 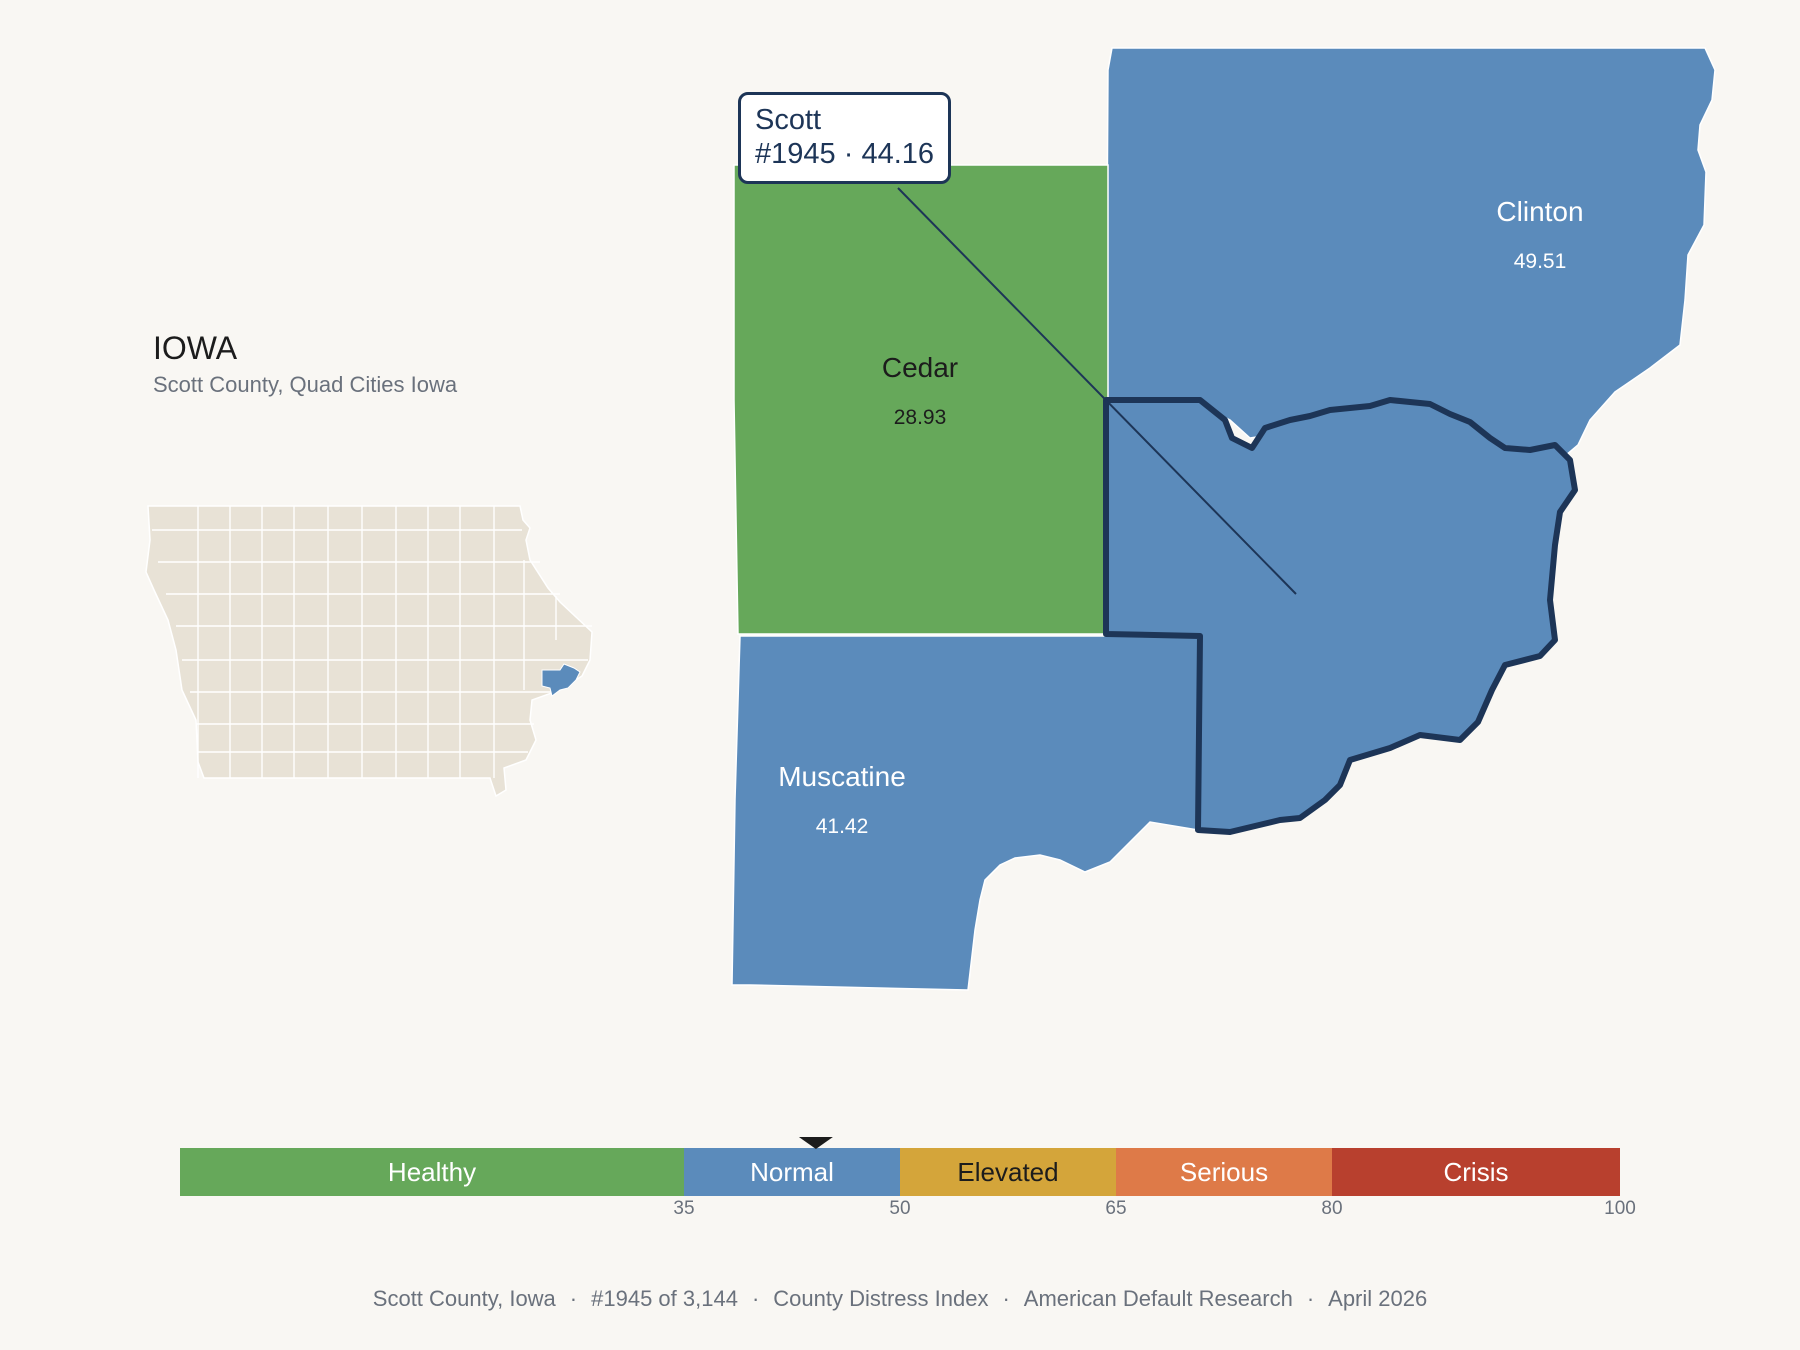 I want to click on legend-band-label-serious: Serious, so click(x=1224, y=1172).